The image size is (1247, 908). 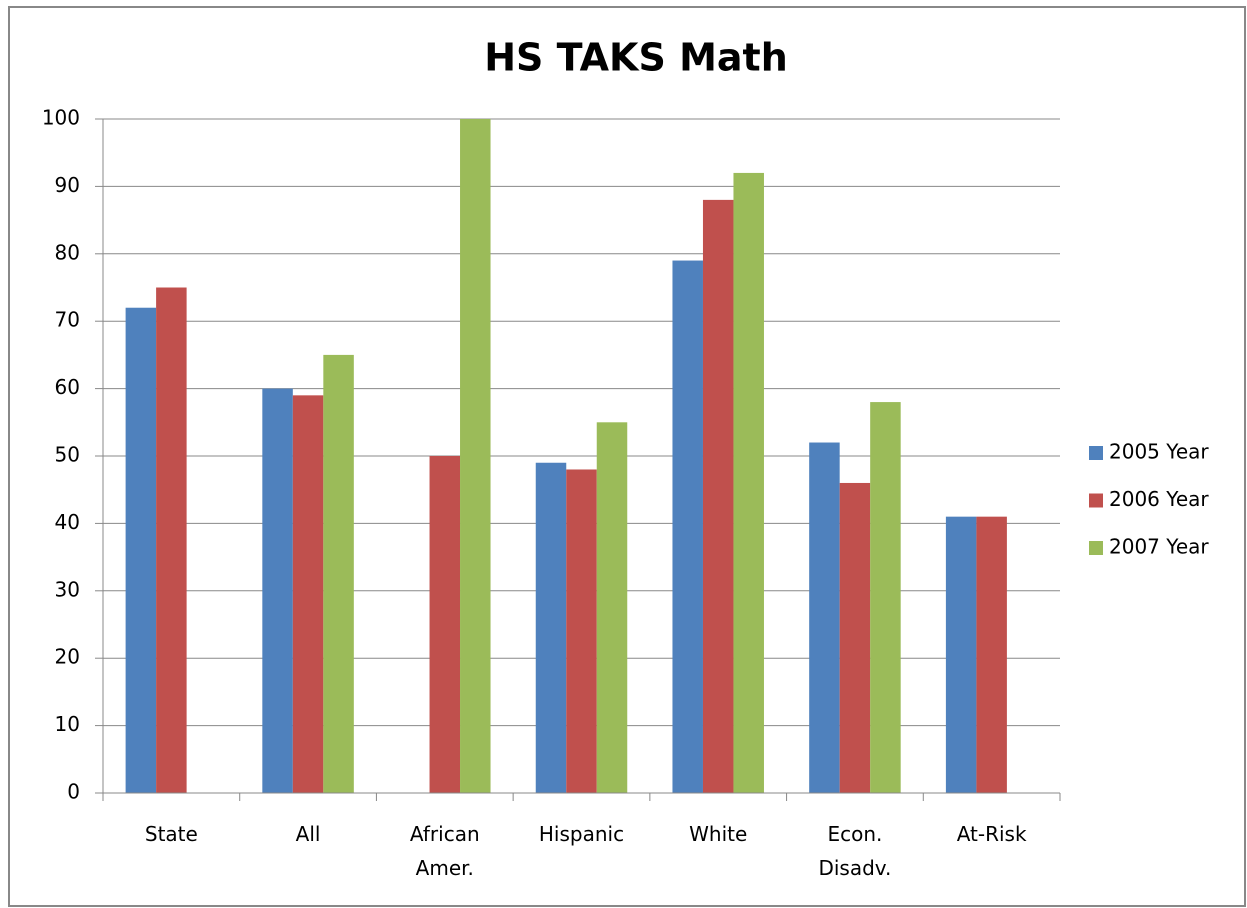 I want to click on x-tick-label: At-Risk, so click(x=992, y=834).